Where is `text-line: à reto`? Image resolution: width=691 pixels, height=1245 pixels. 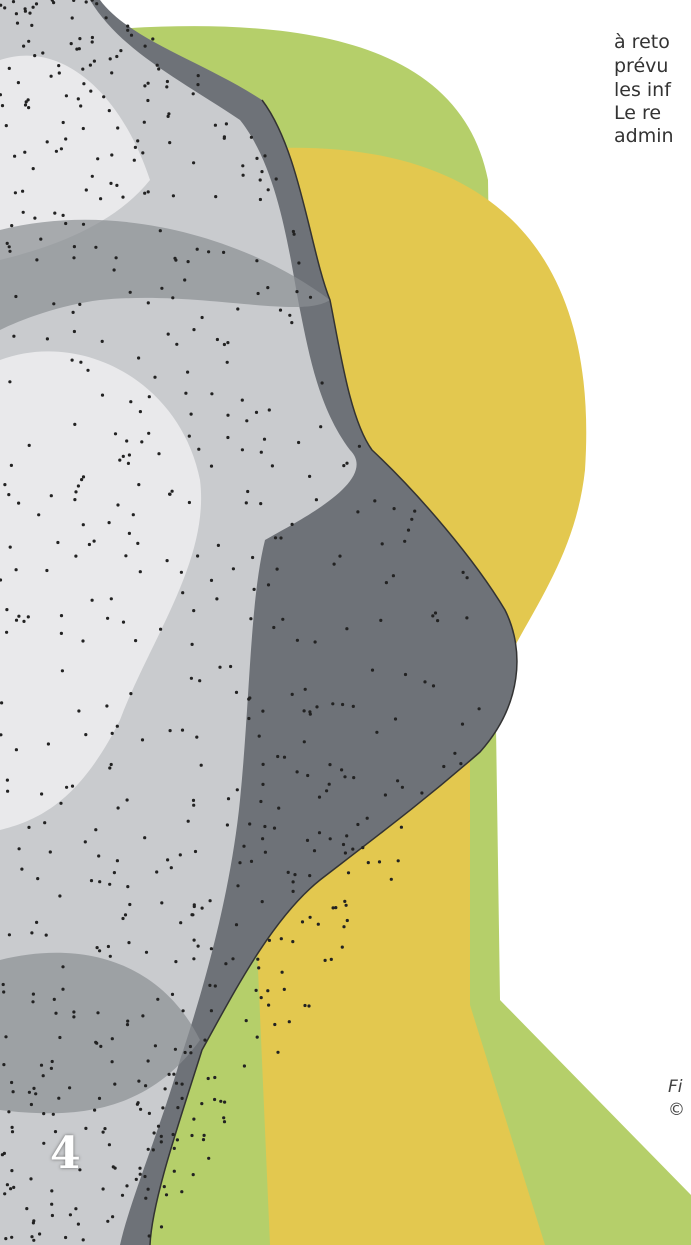
text-line: à reto is located at coordinates (642, 42).